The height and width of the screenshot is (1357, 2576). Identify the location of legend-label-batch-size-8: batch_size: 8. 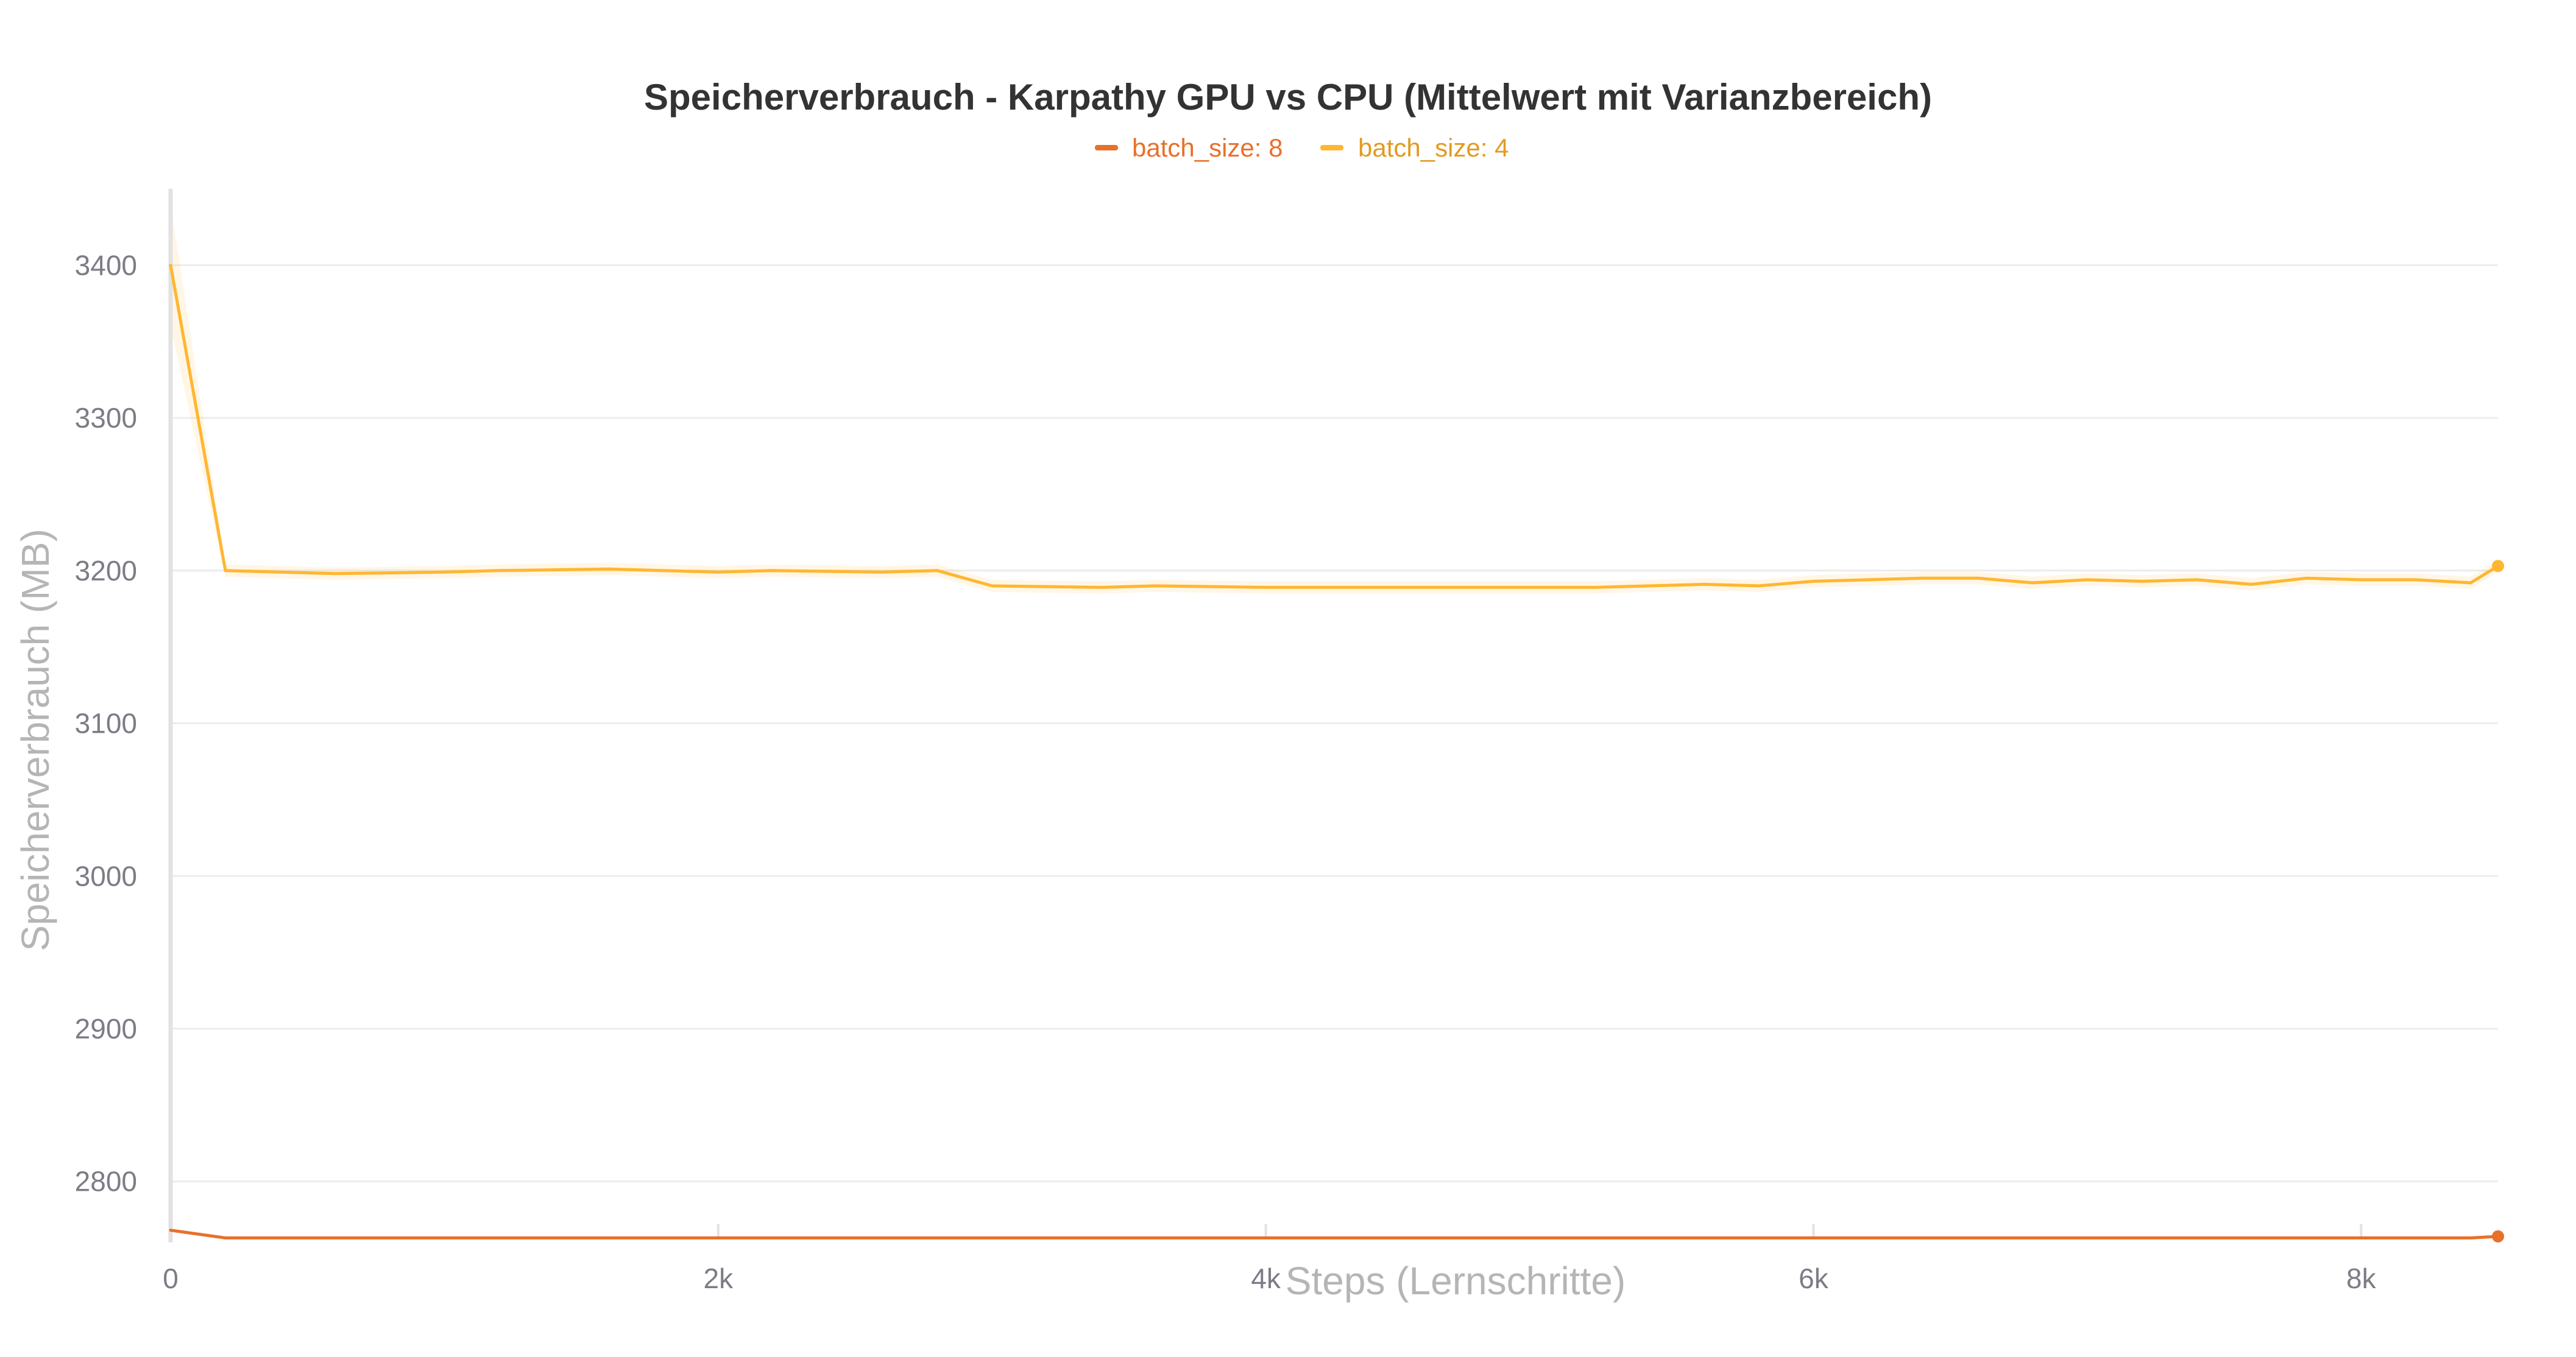
(1207, 147).